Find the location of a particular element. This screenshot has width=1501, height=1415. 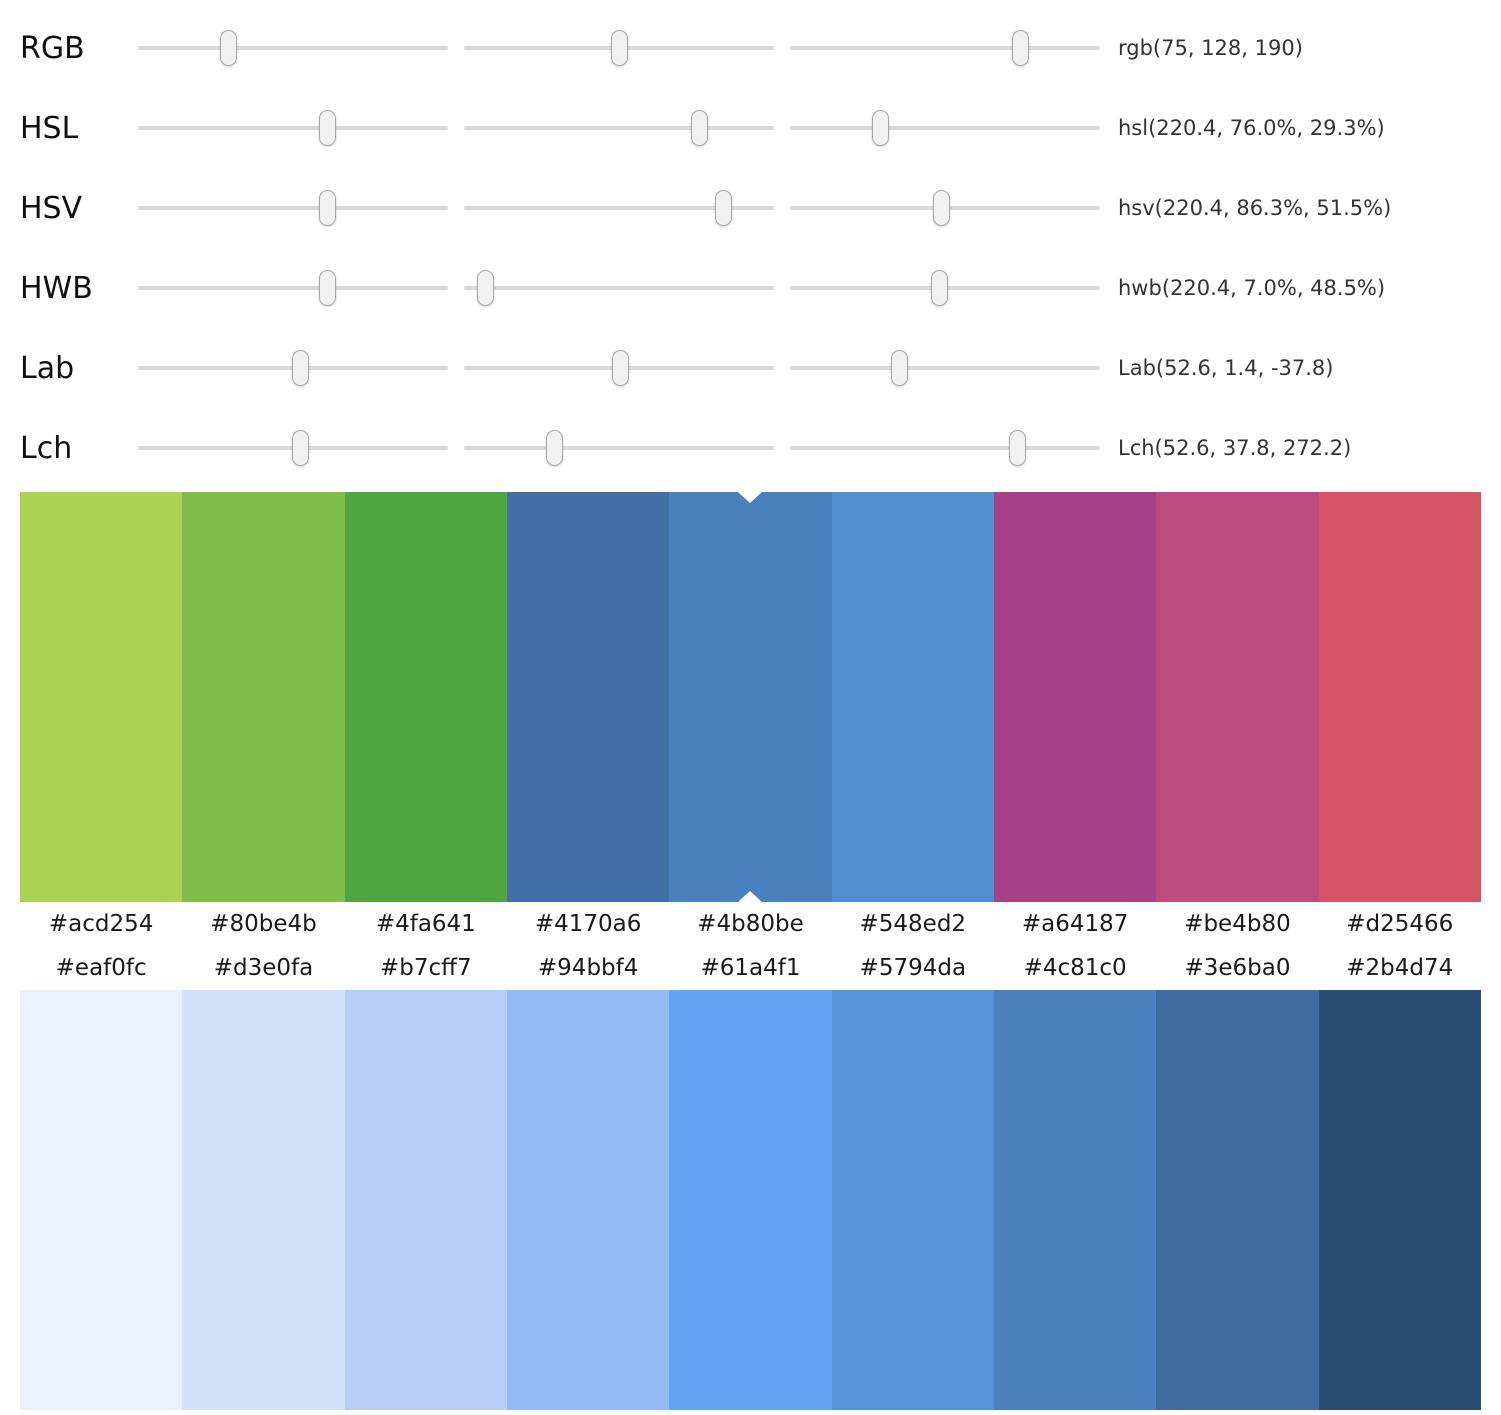

color-swatch-b7cff7 is located at coordinates (425, 1200).